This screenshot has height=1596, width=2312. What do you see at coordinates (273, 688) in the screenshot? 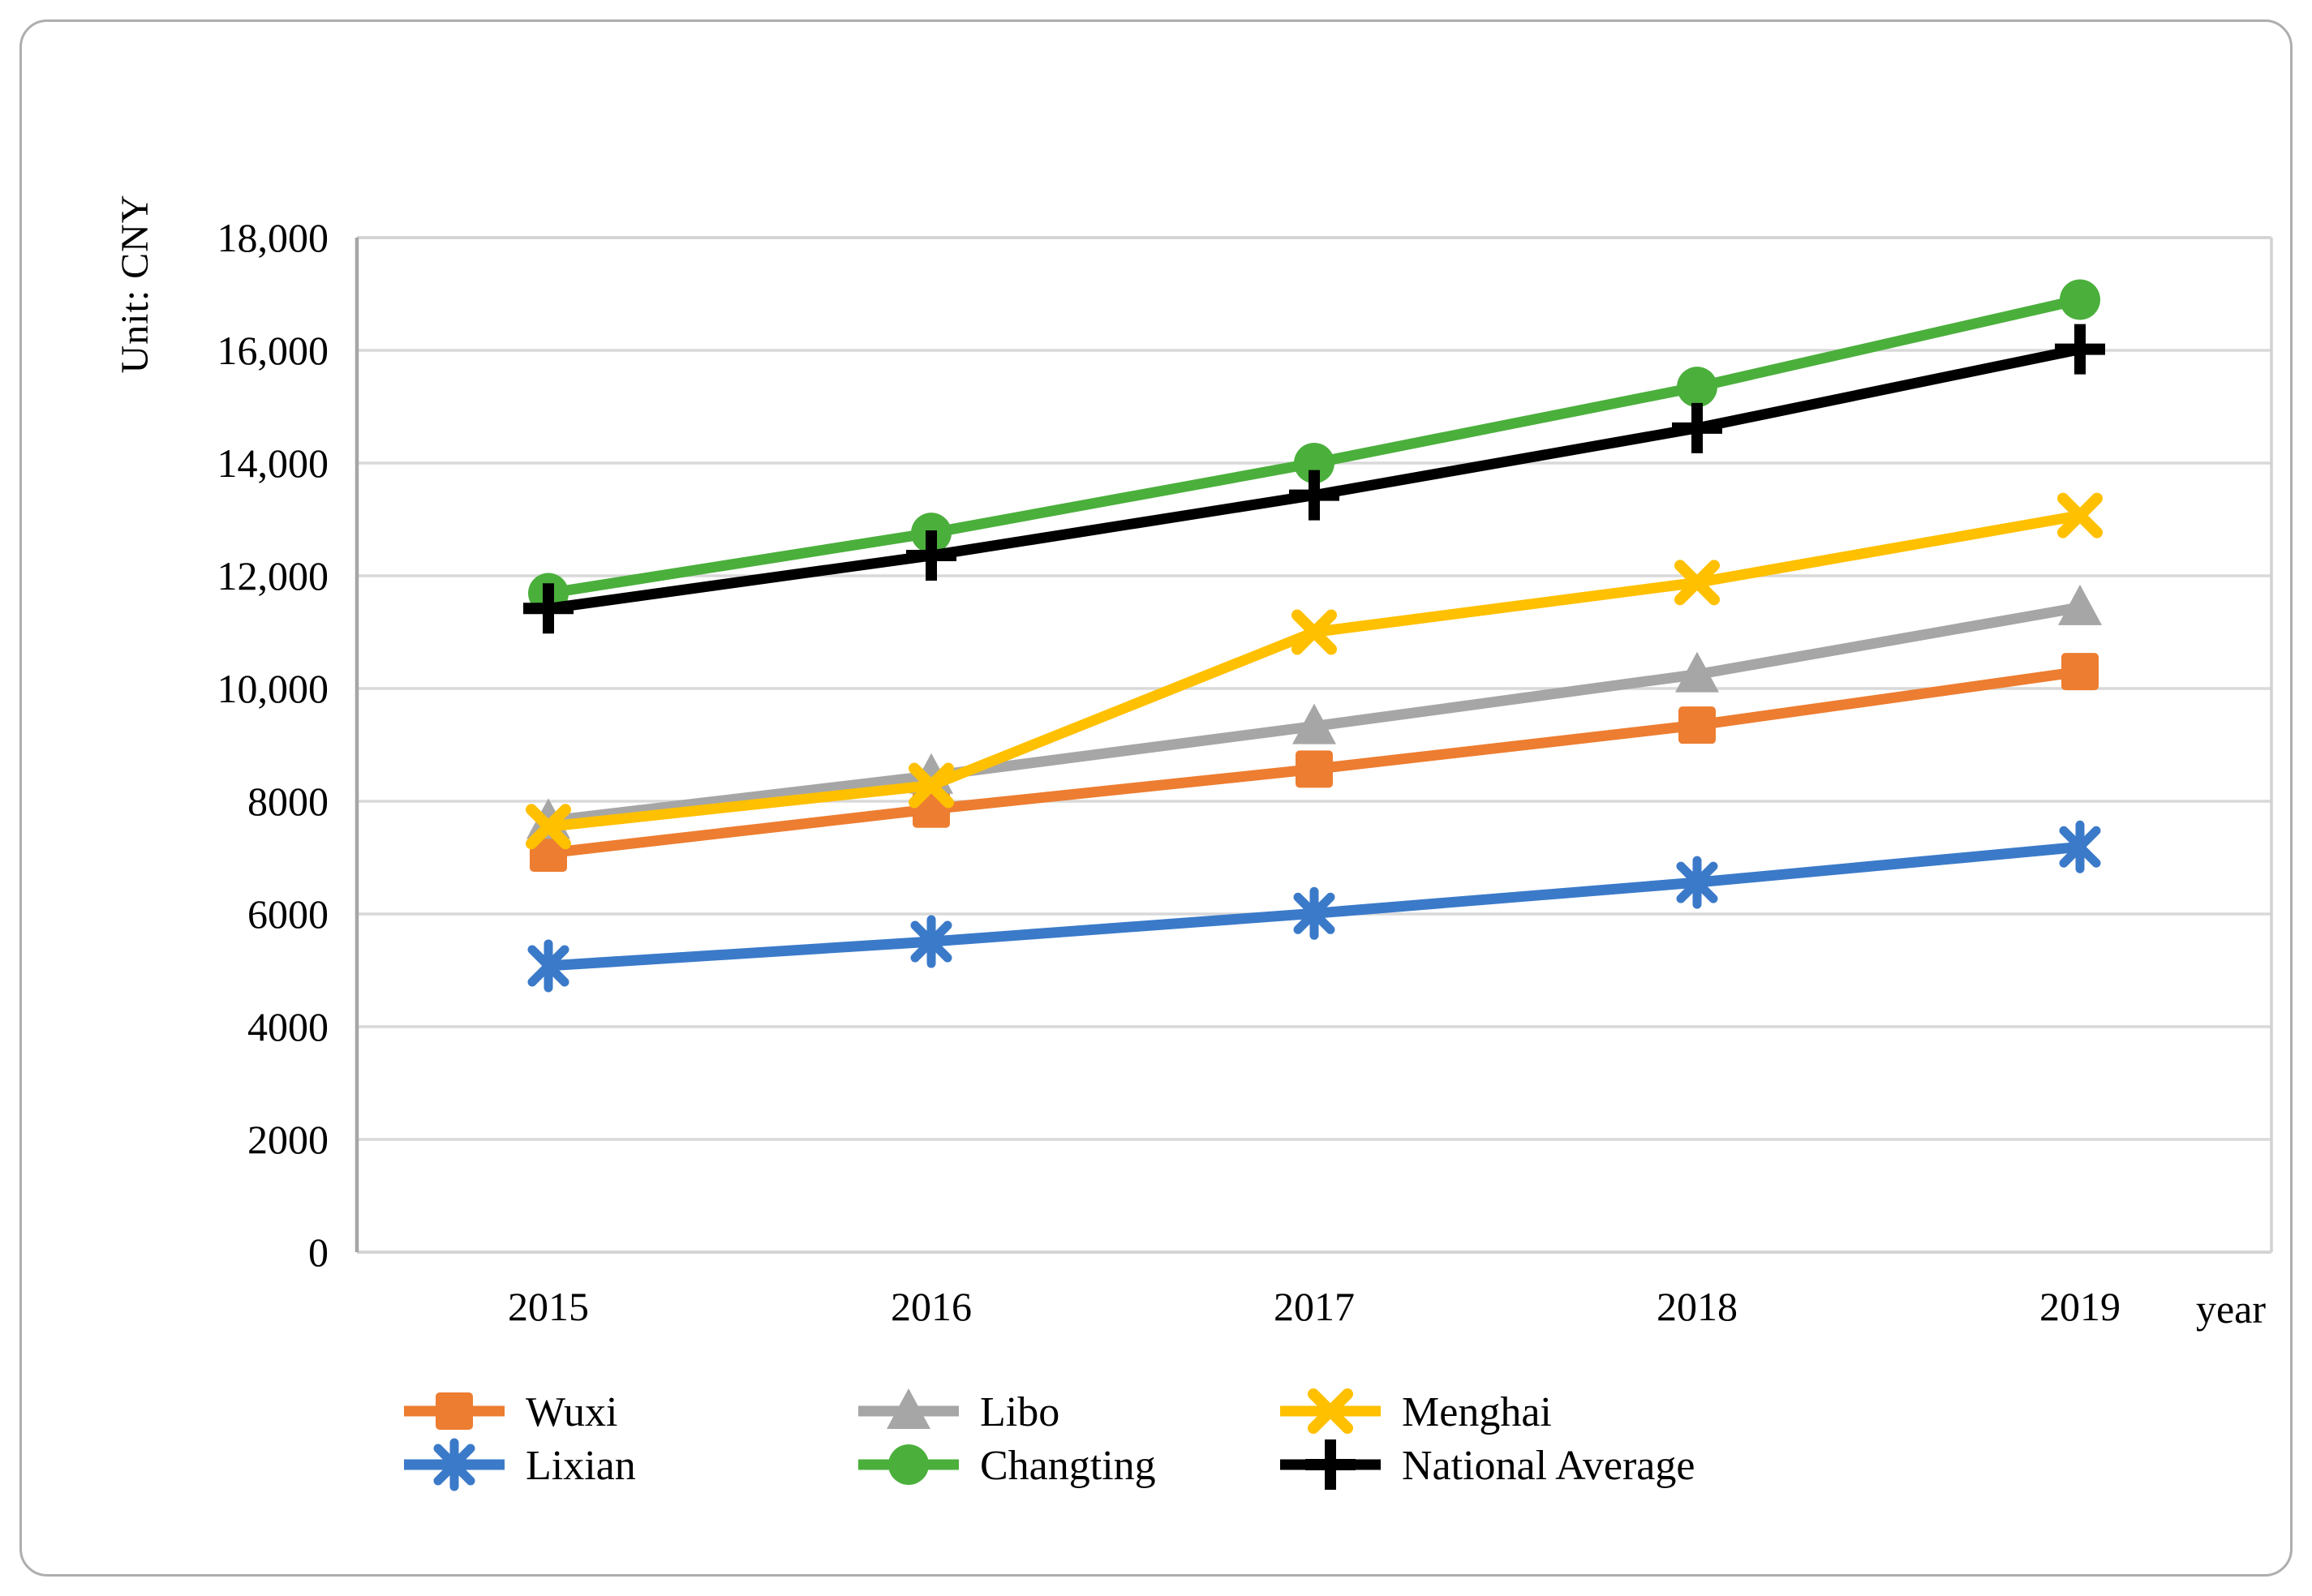
I see `y-tick-label: 10,000` at bounding box center [273, 688].